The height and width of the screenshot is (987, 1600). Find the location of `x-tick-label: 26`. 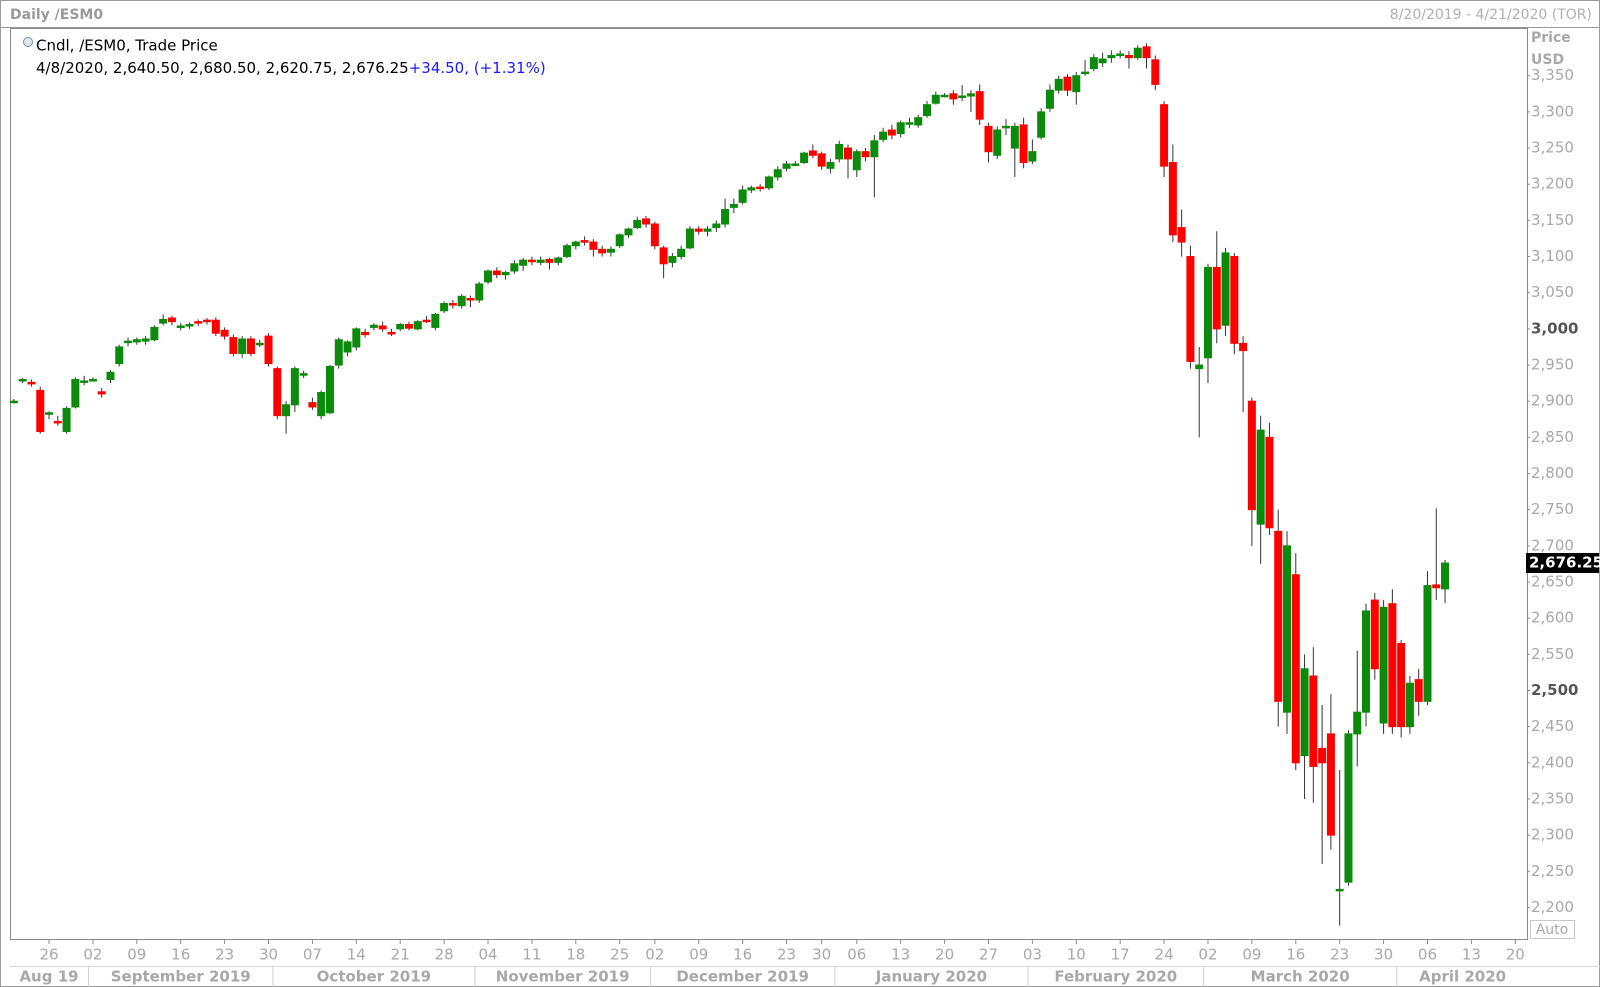

x-tick-label: 26 is located at coordinates (48, 955).